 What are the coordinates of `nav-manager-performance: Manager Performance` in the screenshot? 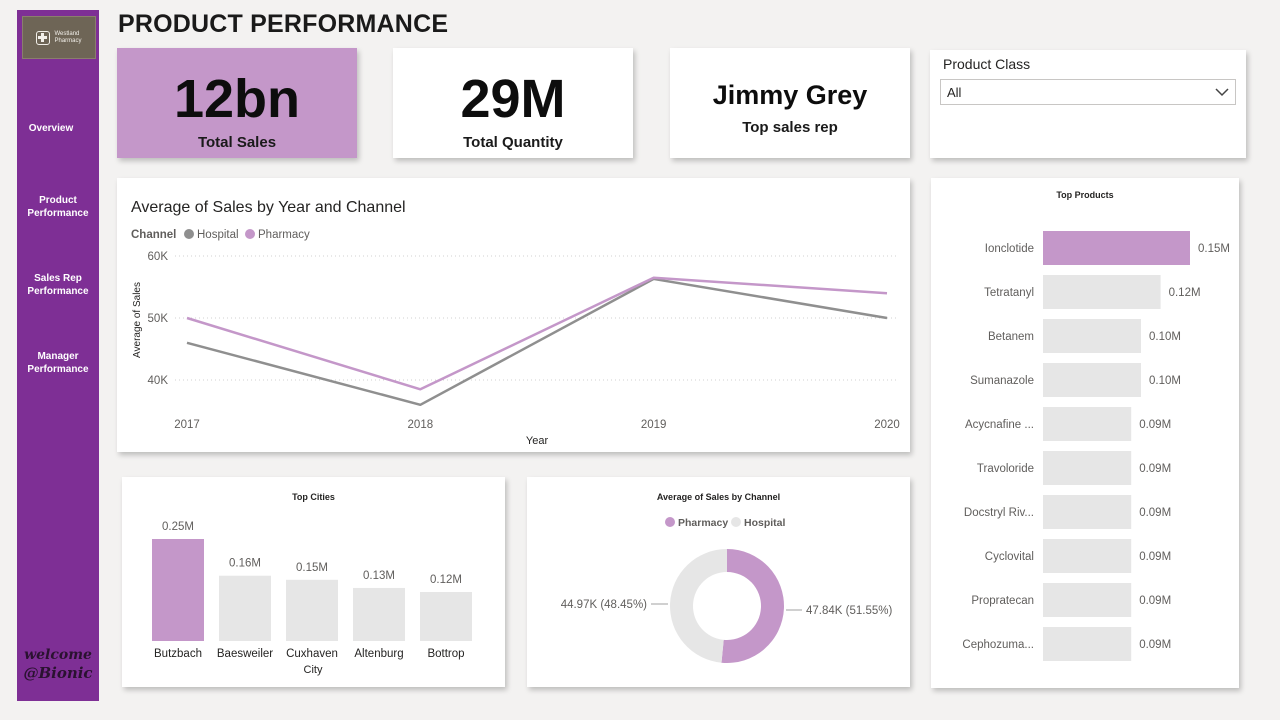 It's located at (58, 363).